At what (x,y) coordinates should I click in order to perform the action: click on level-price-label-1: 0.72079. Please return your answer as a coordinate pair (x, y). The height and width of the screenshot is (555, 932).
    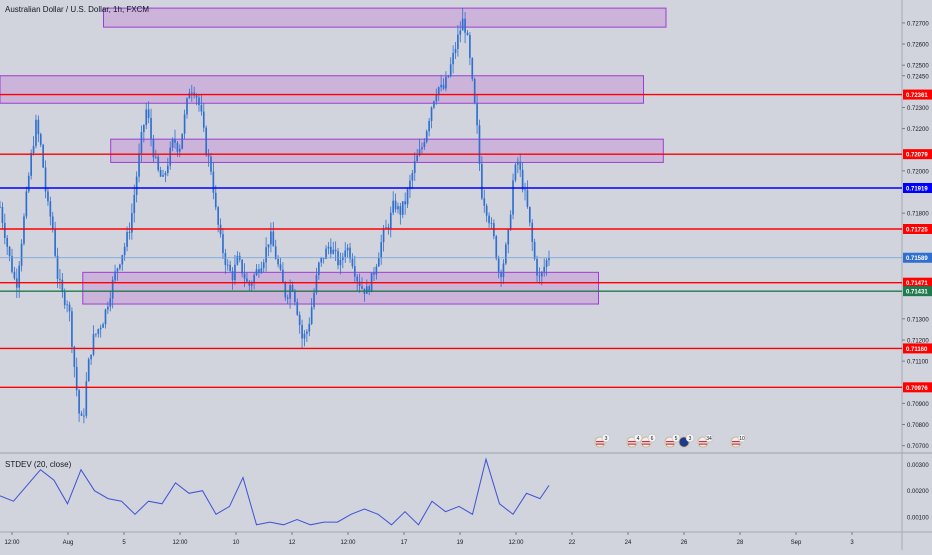
    Looking at the image, I should click on (917, 156).